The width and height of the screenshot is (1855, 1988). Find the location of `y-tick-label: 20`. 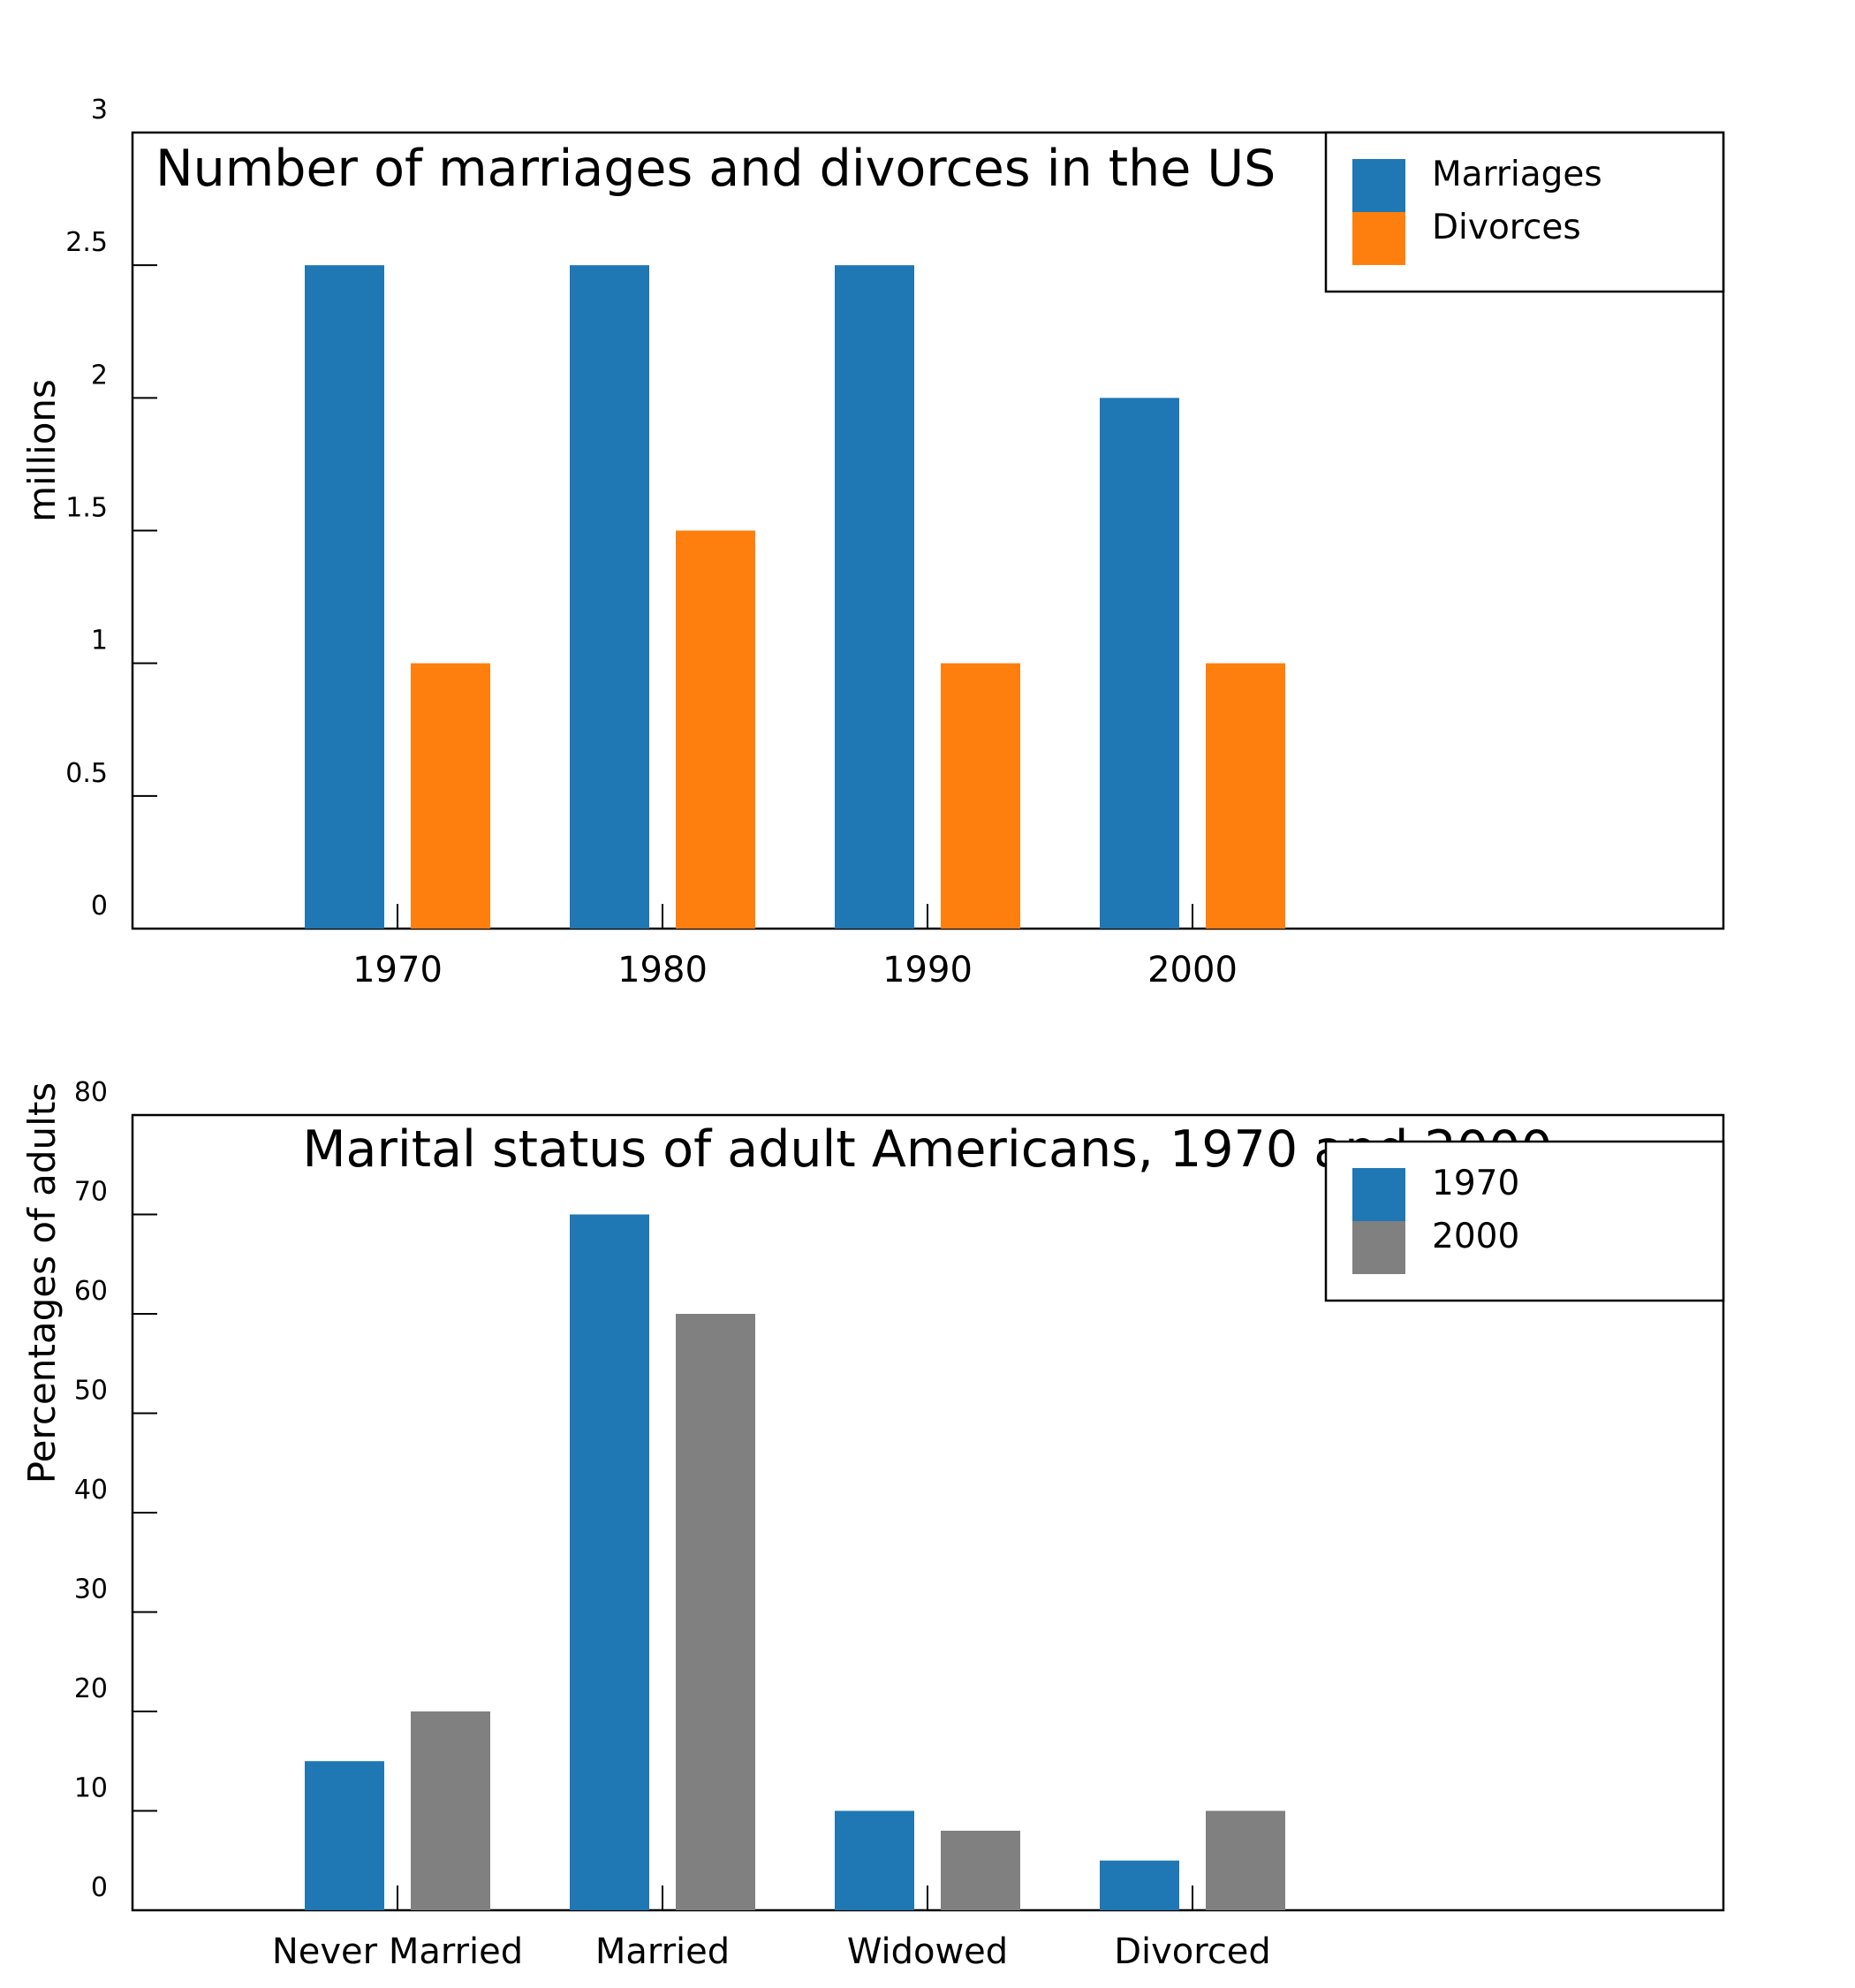

y-tick-label: 20 is located at coordinates (91, 1688).